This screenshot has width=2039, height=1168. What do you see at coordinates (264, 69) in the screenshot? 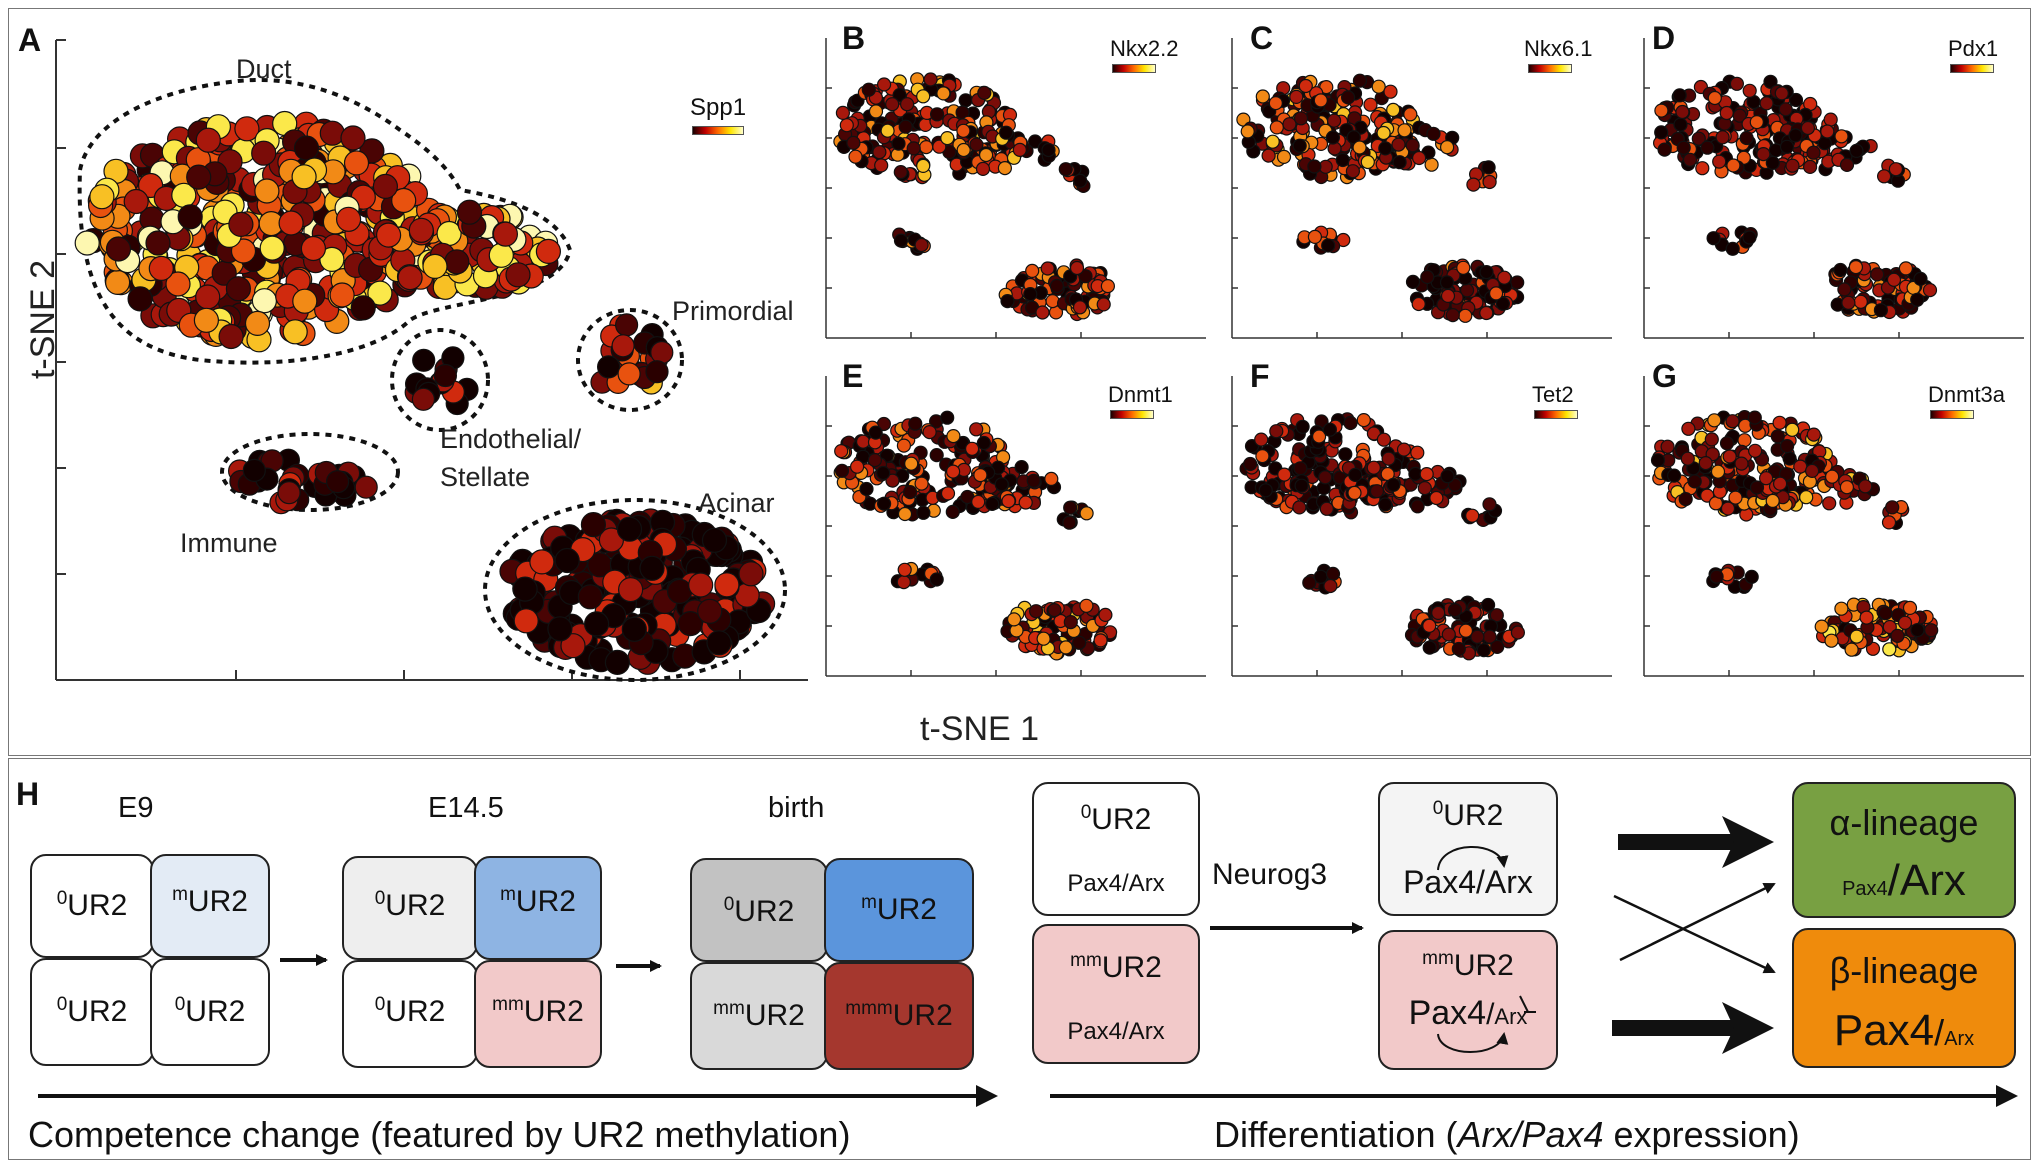
I see `cluster-label-duct: Duct` at bounding box center [264, 69].